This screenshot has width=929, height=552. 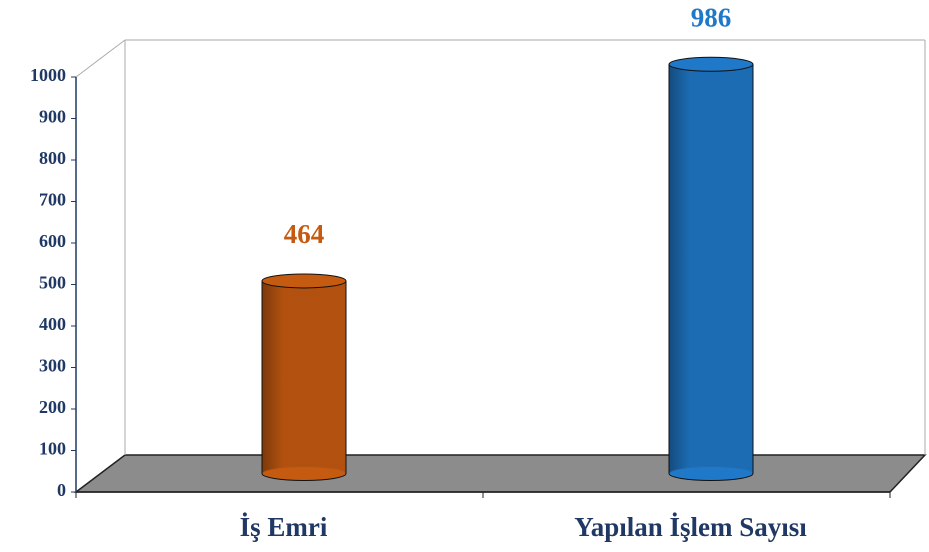 What do you see at coordinates (52, 200) in the screenshot?
I see `y-tick-label: 700` at bounding box center [52, 200].